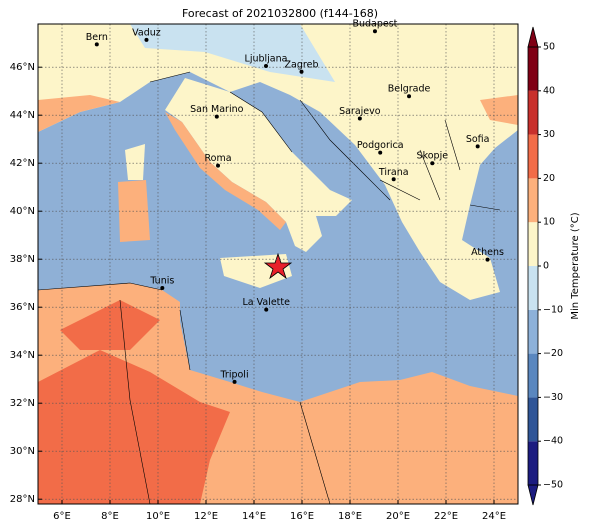  Describe the element at coordinates (97, 37) in the screenshot. I see `city-label: Bern` at that location.